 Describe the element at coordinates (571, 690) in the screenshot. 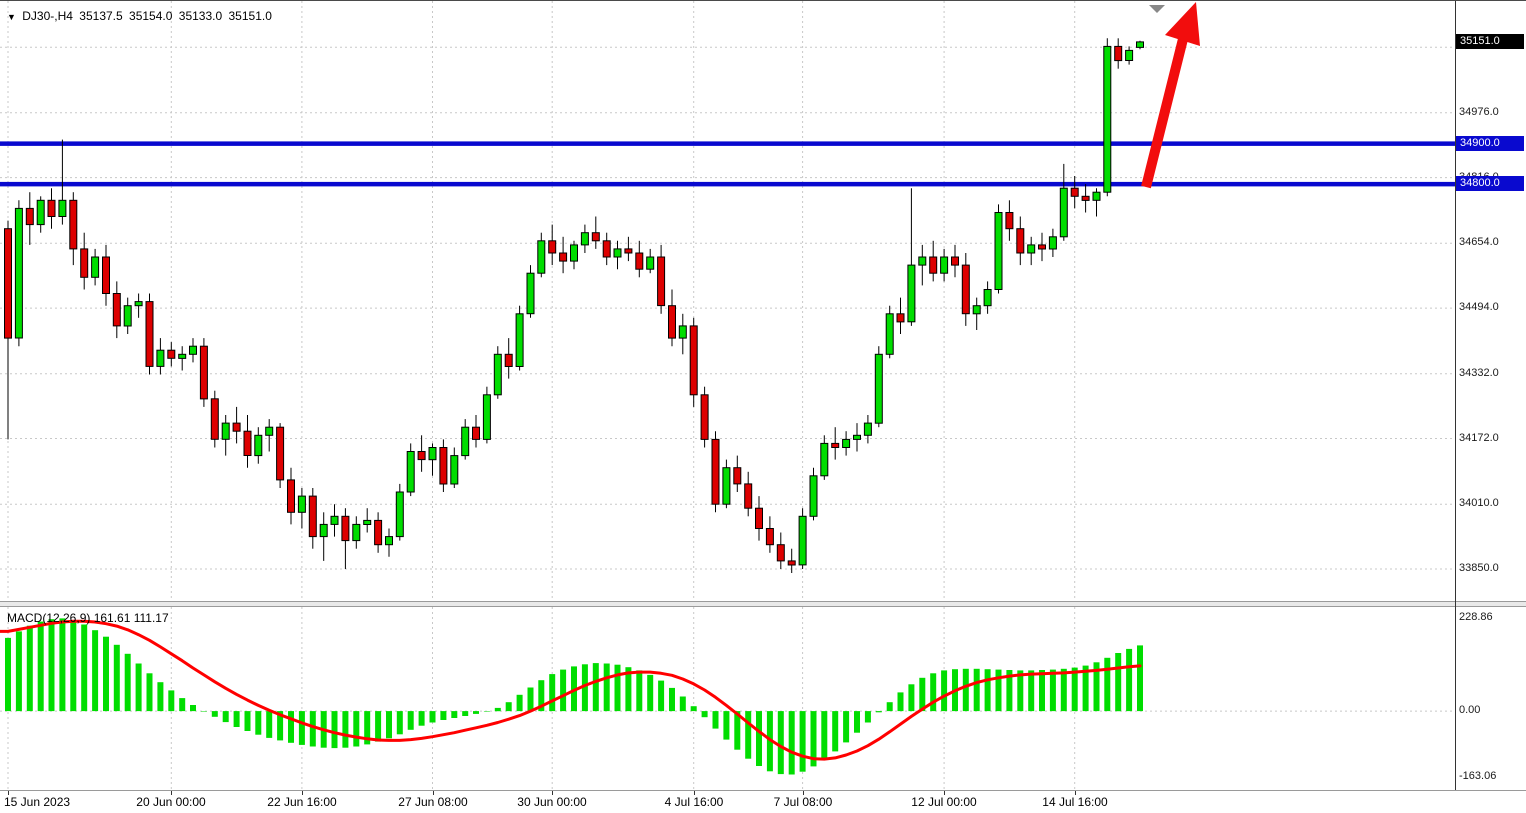

I see `macd-signal-line` at that location.